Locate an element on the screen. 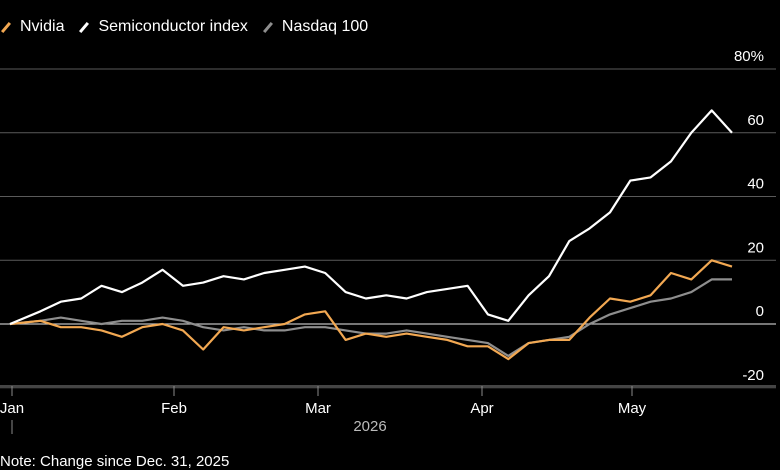 The width and height of the screenshot is (780, 470). legend-label-semiconductor-index: Semiconductor index is located at coordinates (173, 26).